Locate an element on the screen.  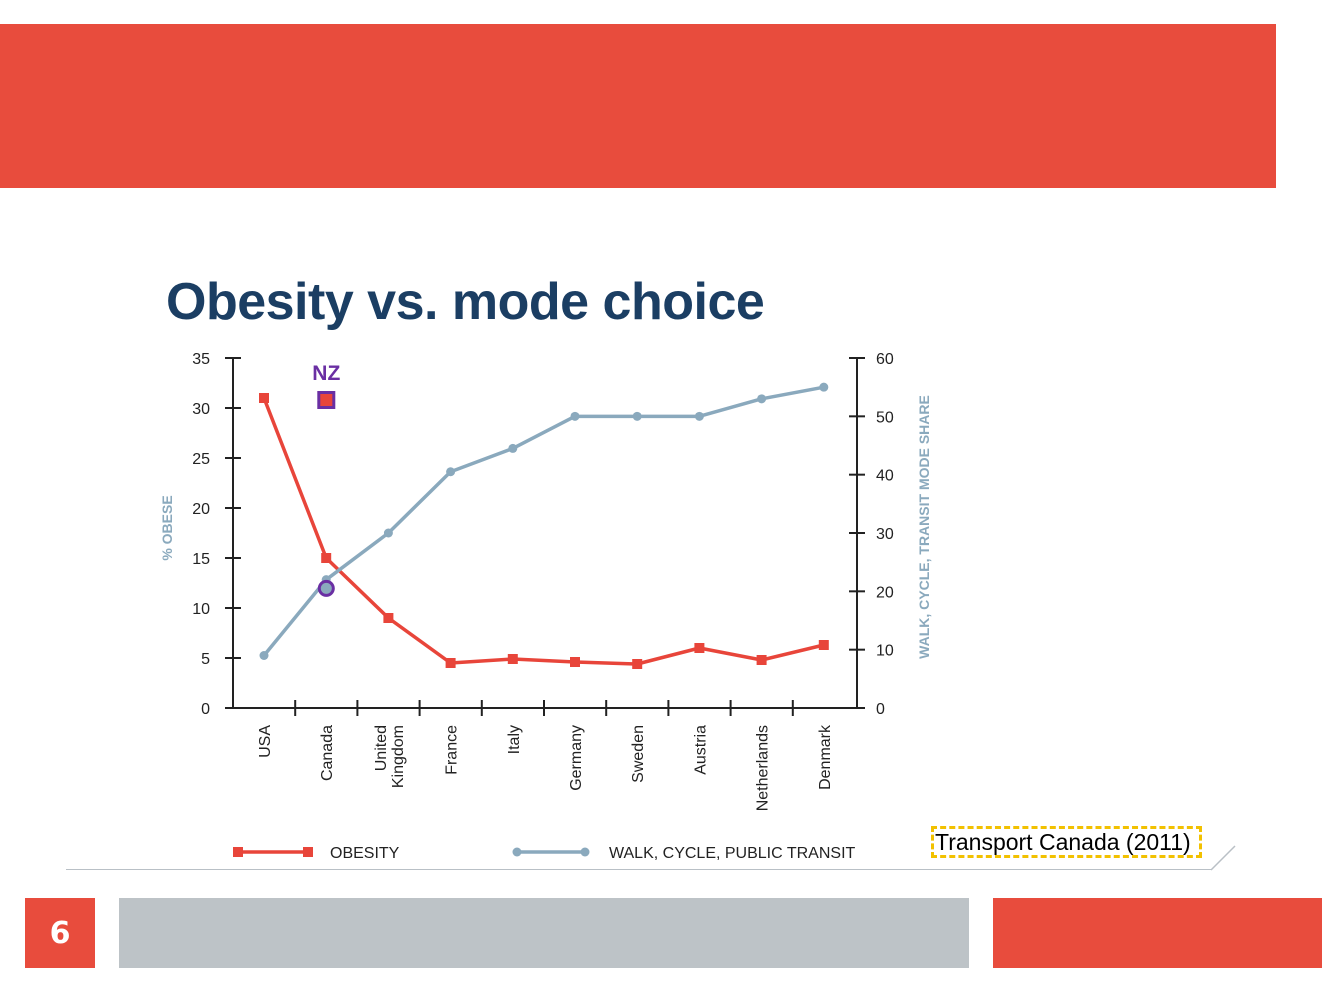
nz-obesity-marker is located at coordinates (326, 400).